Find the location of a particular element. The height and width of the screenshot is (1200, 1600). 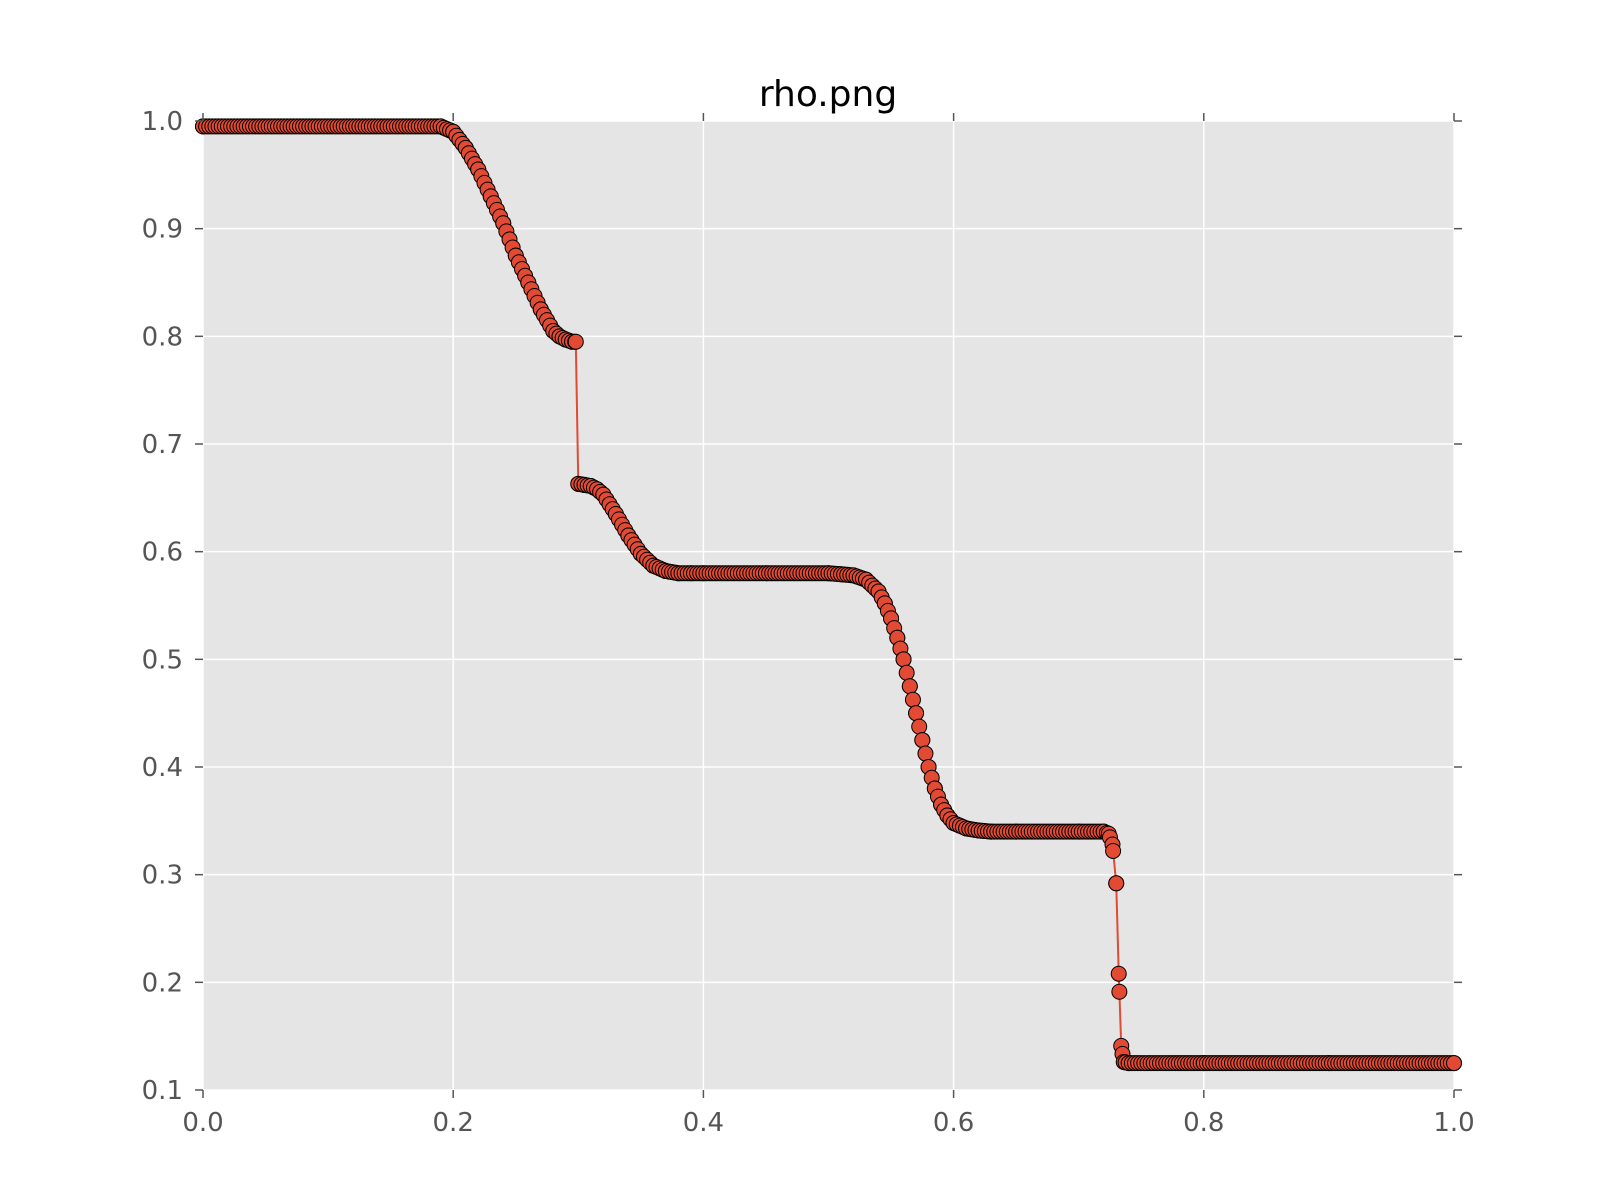

y-tick-labels: 1.0 0.9 0.8 0.7 0.6 0.5 0.4 0.3 0.2 0.1 is located at coordinates (162, 606).